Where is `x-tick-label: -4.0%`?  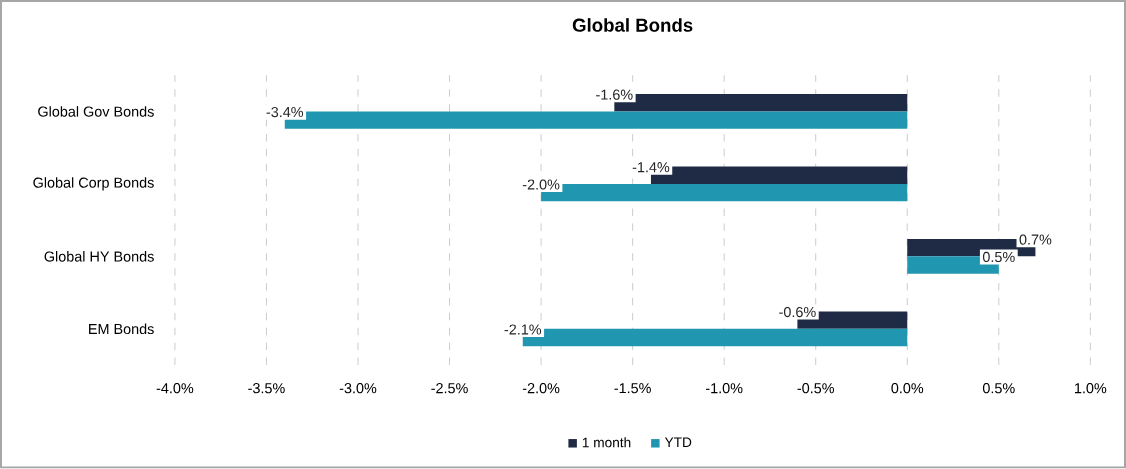 x-tick-label: -4.0% is located at coordinates (175, 388).